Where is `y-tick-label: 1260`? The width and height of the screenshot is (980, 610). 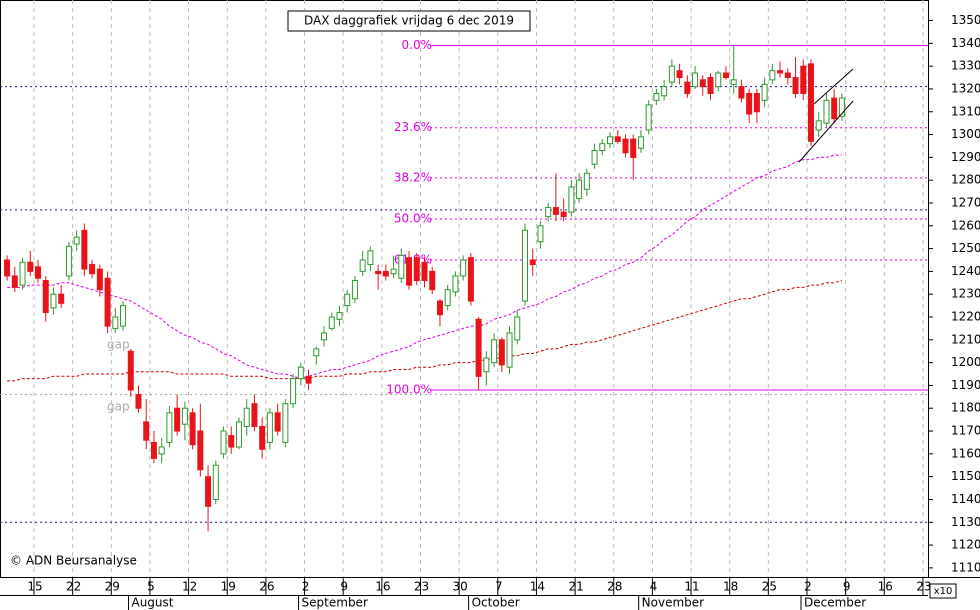
y-tick-label: 1260 is located at coordinates (965, 225).